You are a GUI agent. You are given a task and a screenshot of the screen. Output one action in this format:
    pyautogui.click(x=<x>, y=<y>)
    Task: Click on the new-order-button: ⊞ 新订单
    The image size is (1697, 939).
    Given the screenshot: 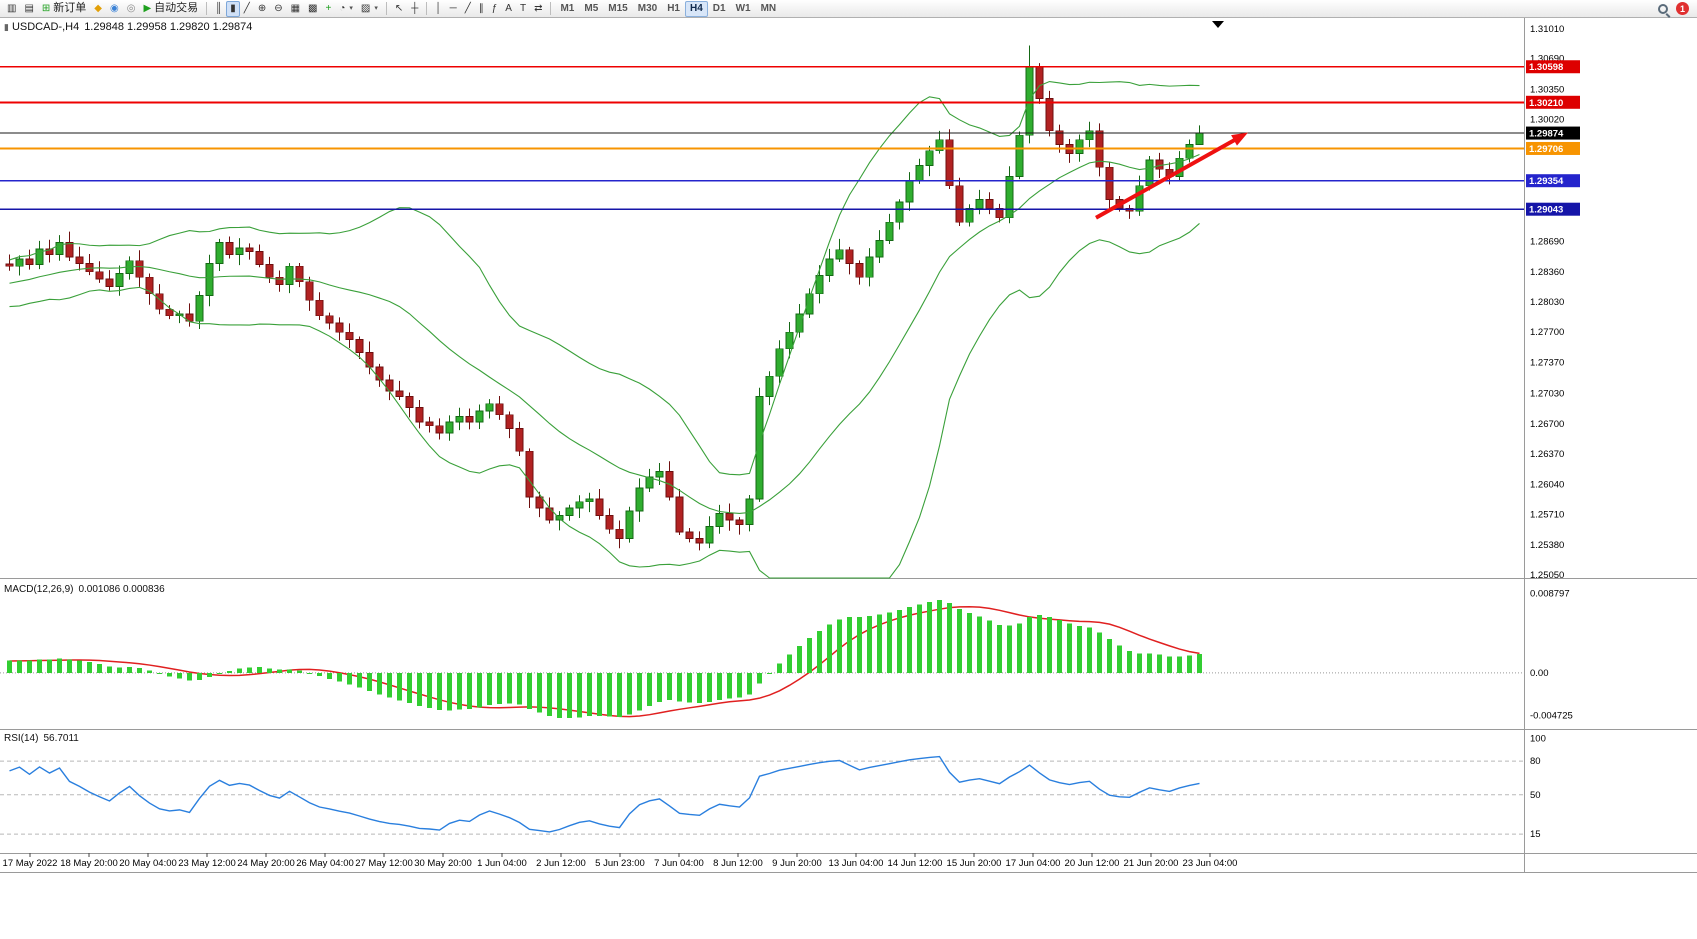 What is the action you would take?
    pyautogui.click(x=64, y=9)
    